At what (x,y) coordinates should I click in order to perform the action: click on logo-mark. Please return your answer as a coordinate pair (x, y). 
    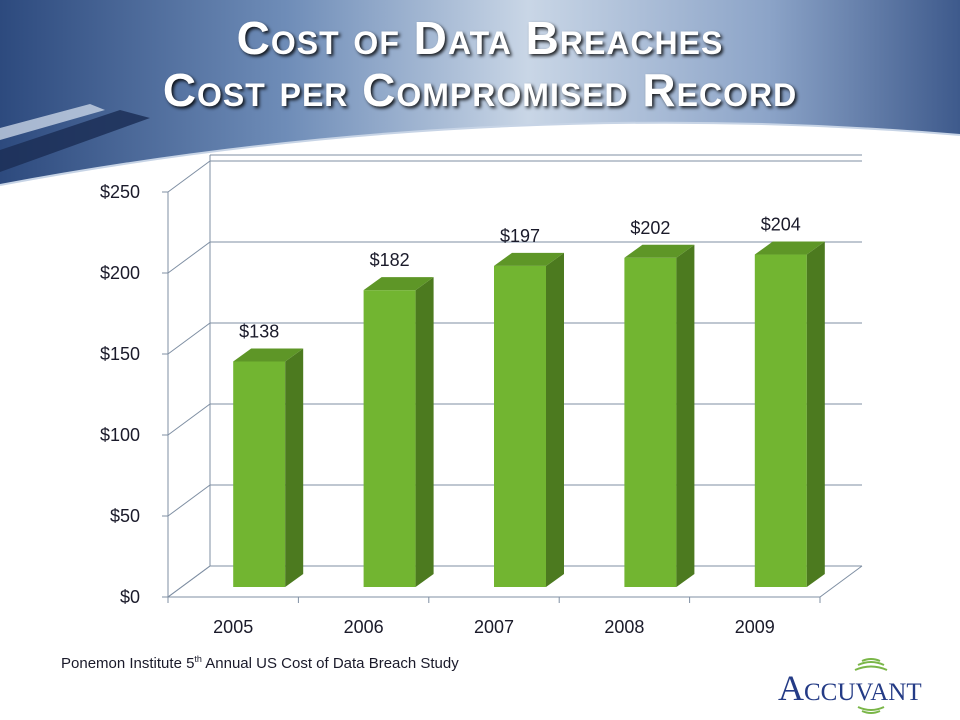
    Looking at the image, I should click on (871, 686).